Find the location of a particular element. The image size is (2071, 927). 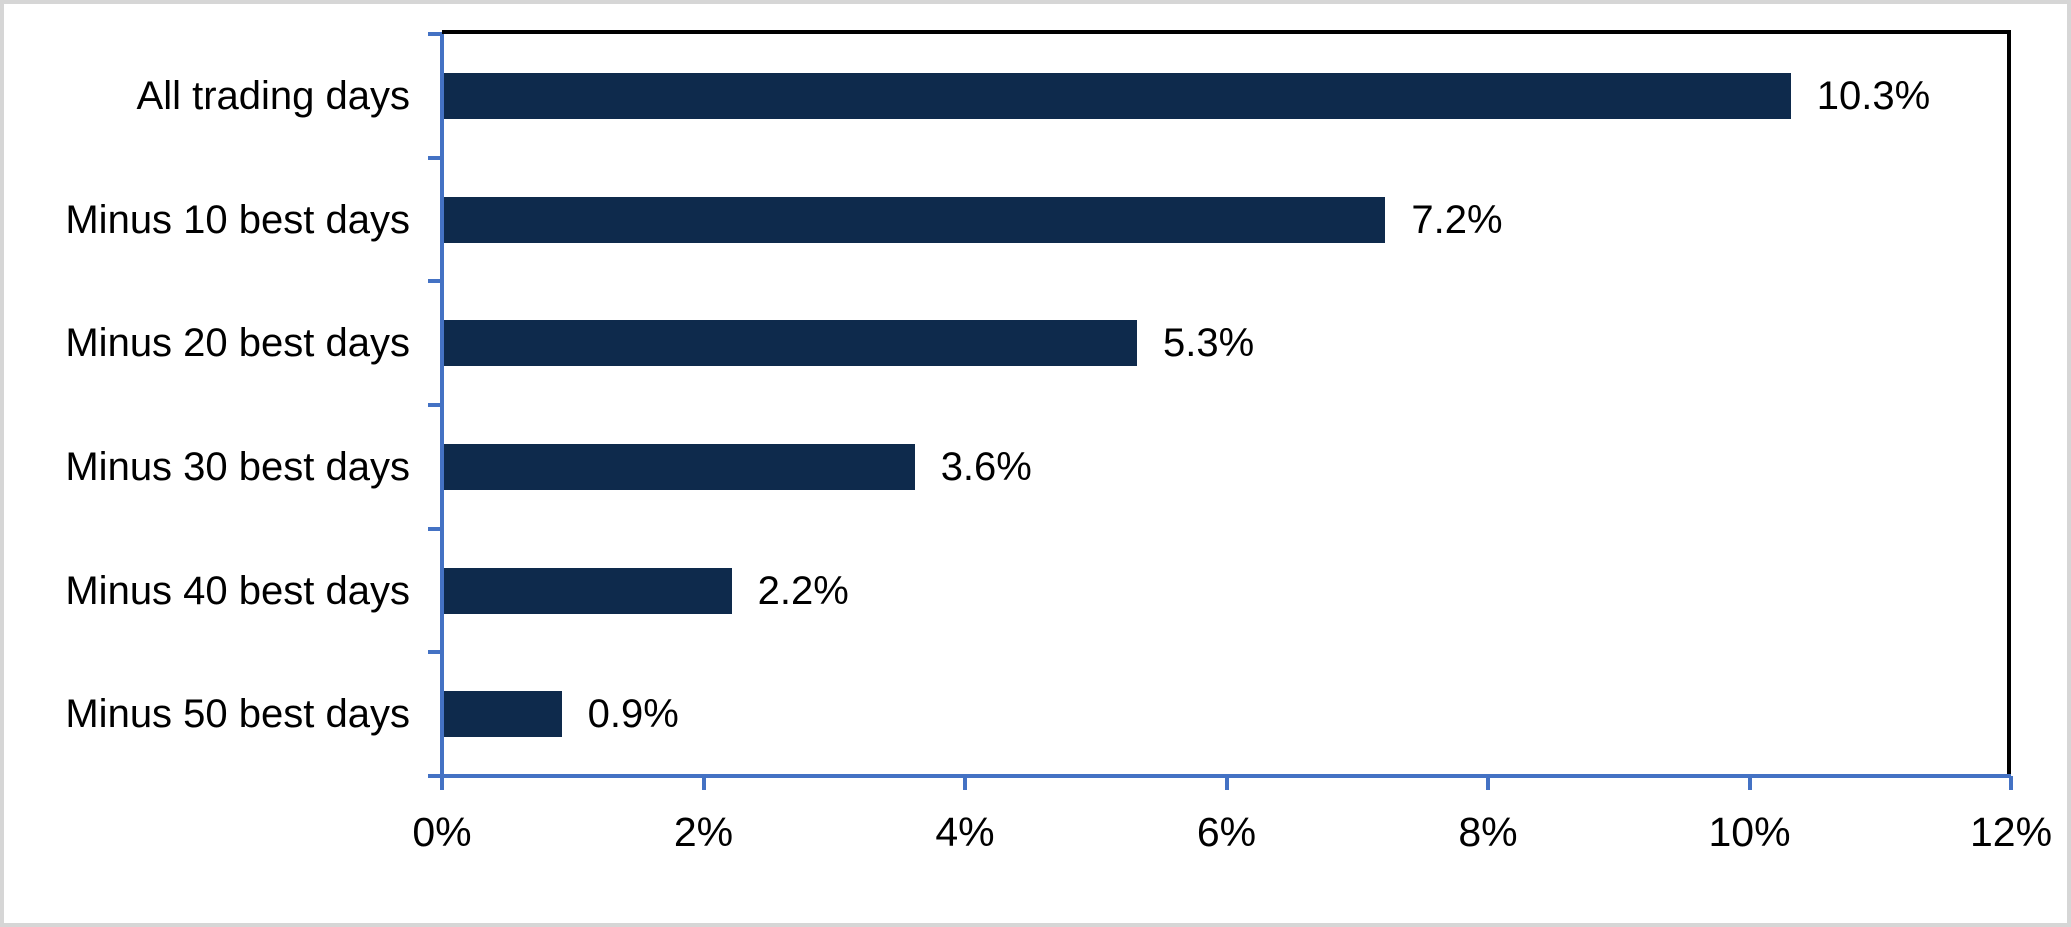

value-label: 2.2% is located at coordinates (803, 590).